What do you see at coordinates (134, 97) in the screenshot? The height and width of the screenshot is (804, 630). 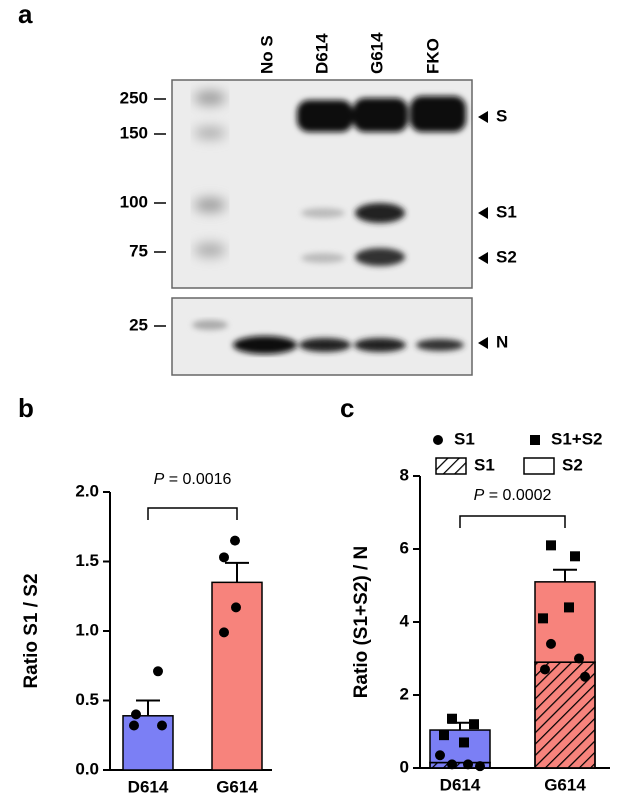 I see `marker-label: 250` at bounding box center [134, 97].